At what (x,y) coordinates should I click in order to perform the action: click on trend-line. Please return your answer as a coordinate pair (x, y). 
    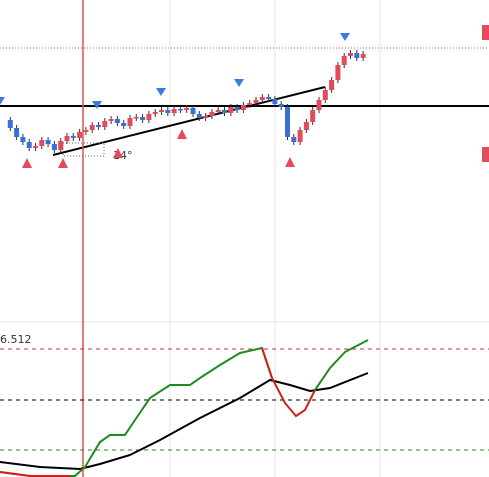
    Looking at the image, I should click on (189, 121).